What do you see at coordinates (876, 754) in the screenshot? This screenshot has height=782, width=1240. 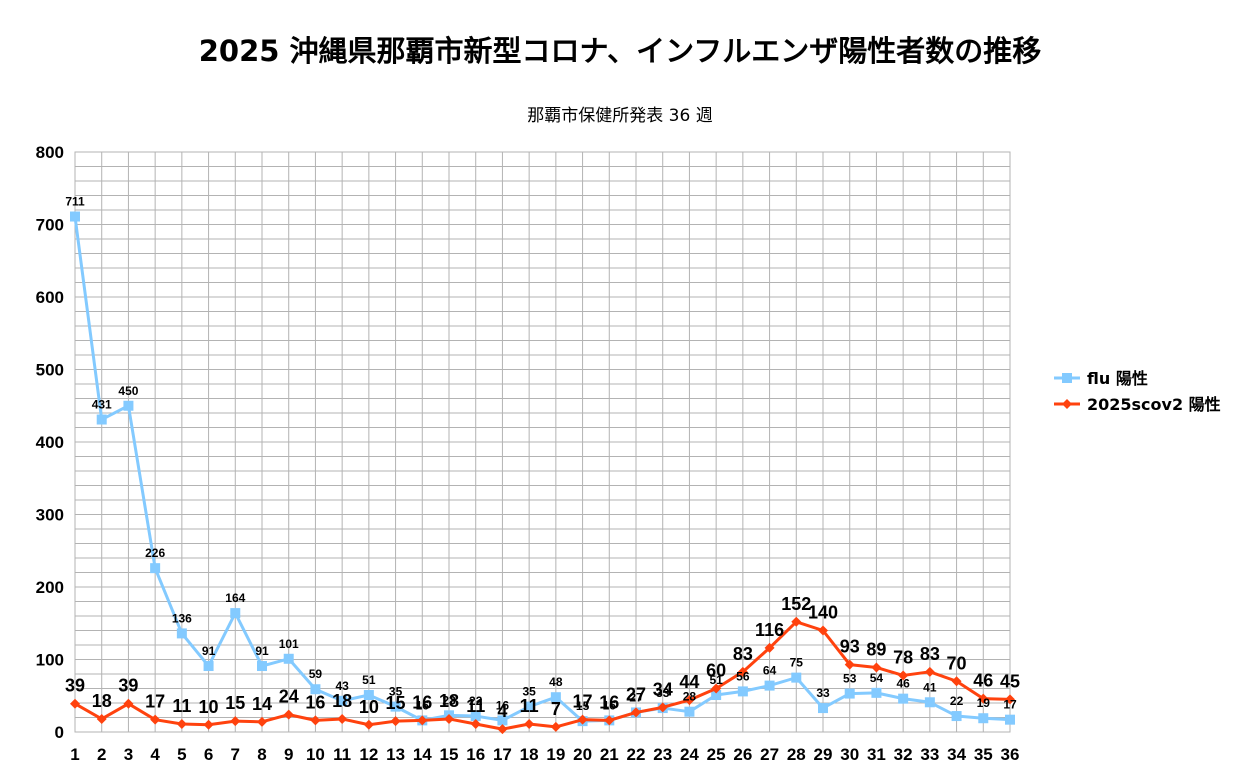 I see `x-tick-label: 31` at bounding box center [876, 754].